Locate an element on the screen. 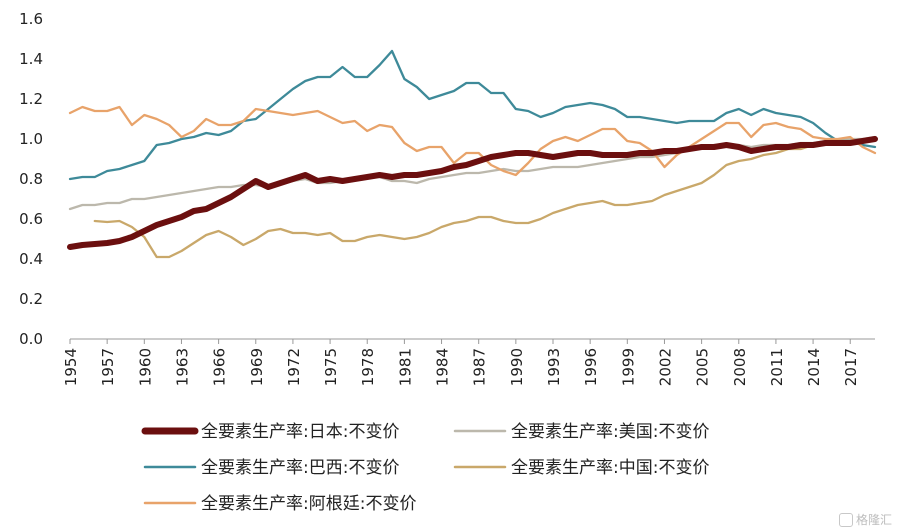  x-tick-label: 1966 is located at coordinates (220, 367).